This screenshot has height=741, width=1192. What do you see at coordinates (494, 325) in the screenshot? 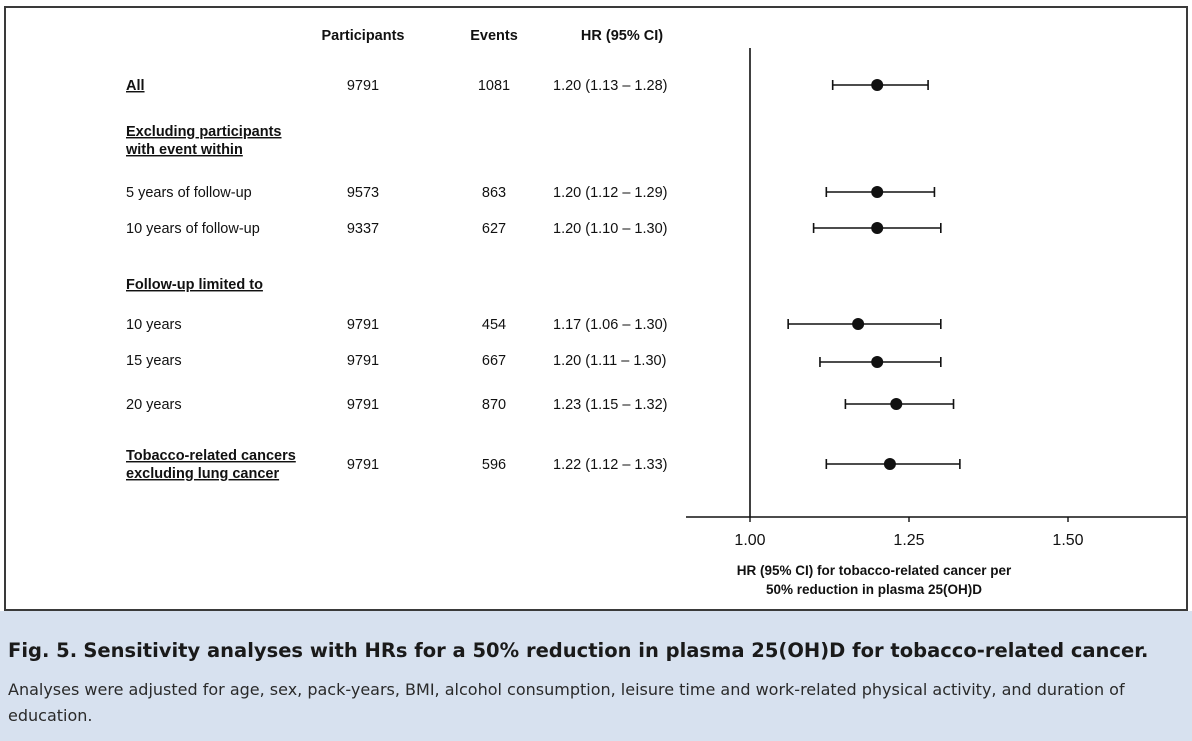
I see `row-events: 454` at bounding box center [494, 325].